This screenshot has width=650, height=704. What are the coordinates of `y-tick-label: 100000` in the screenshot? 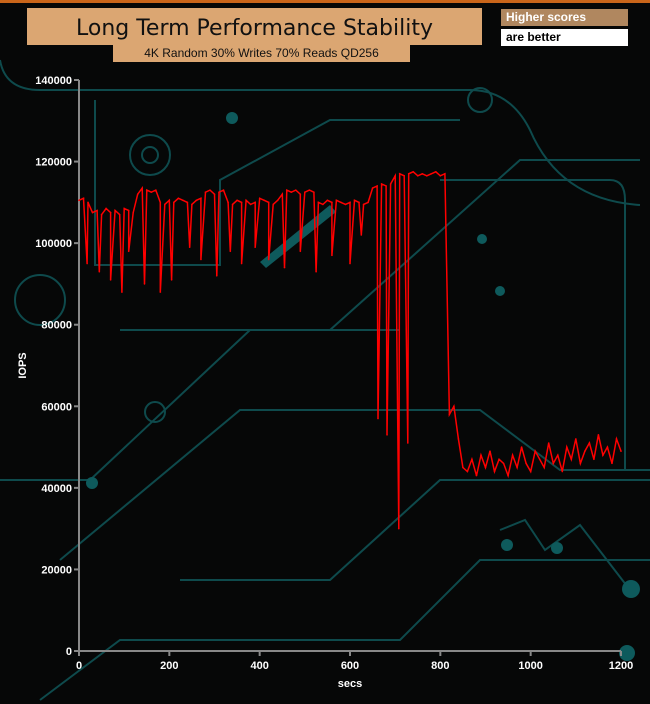 It's located at (53, 244).